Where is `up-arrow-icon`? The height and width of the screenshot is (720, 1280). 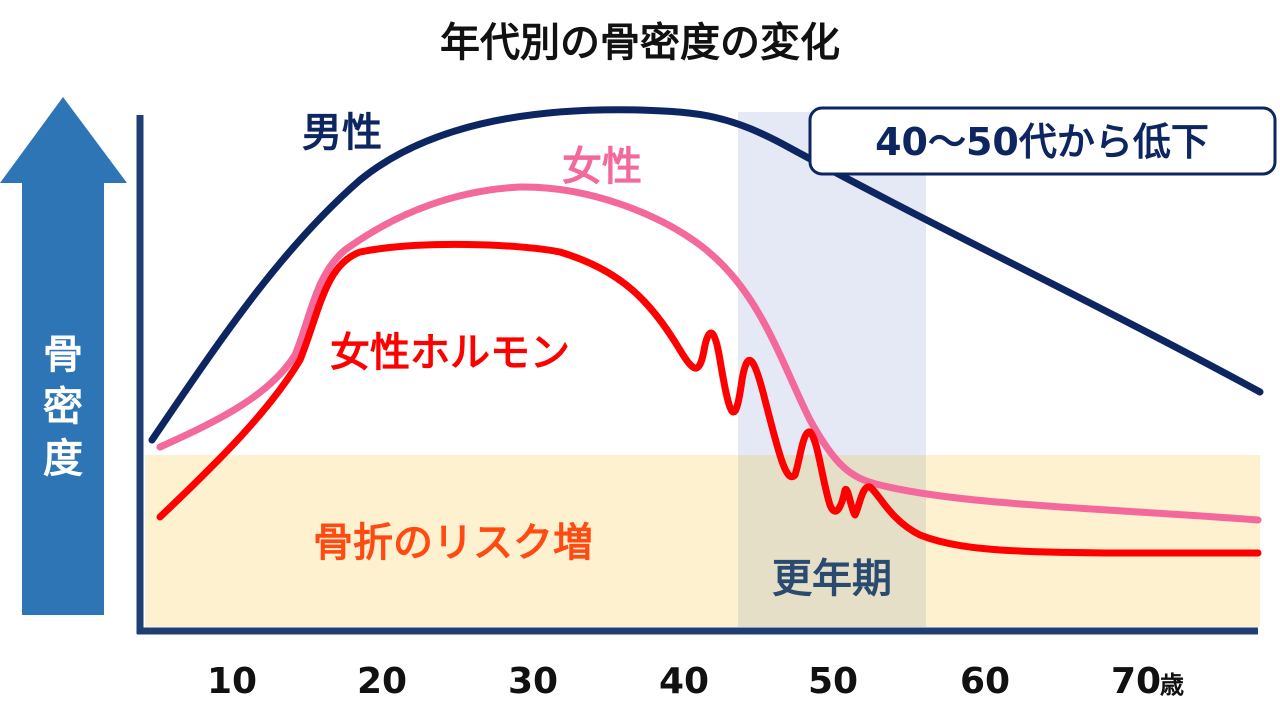
up-arrow-icon is located at coordinates (63, 356).